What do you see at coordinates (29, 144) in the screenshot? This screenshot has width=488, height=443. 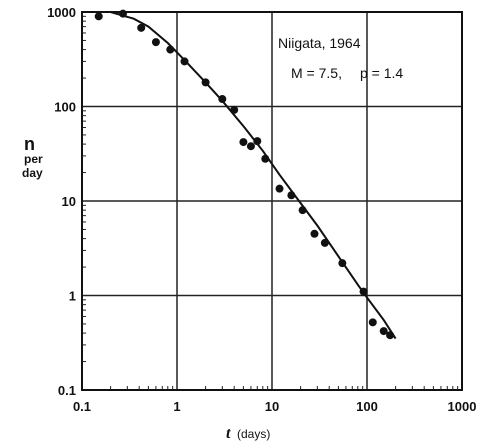 I see `y-axis-label-n: n` at bounding box center [29, 144].